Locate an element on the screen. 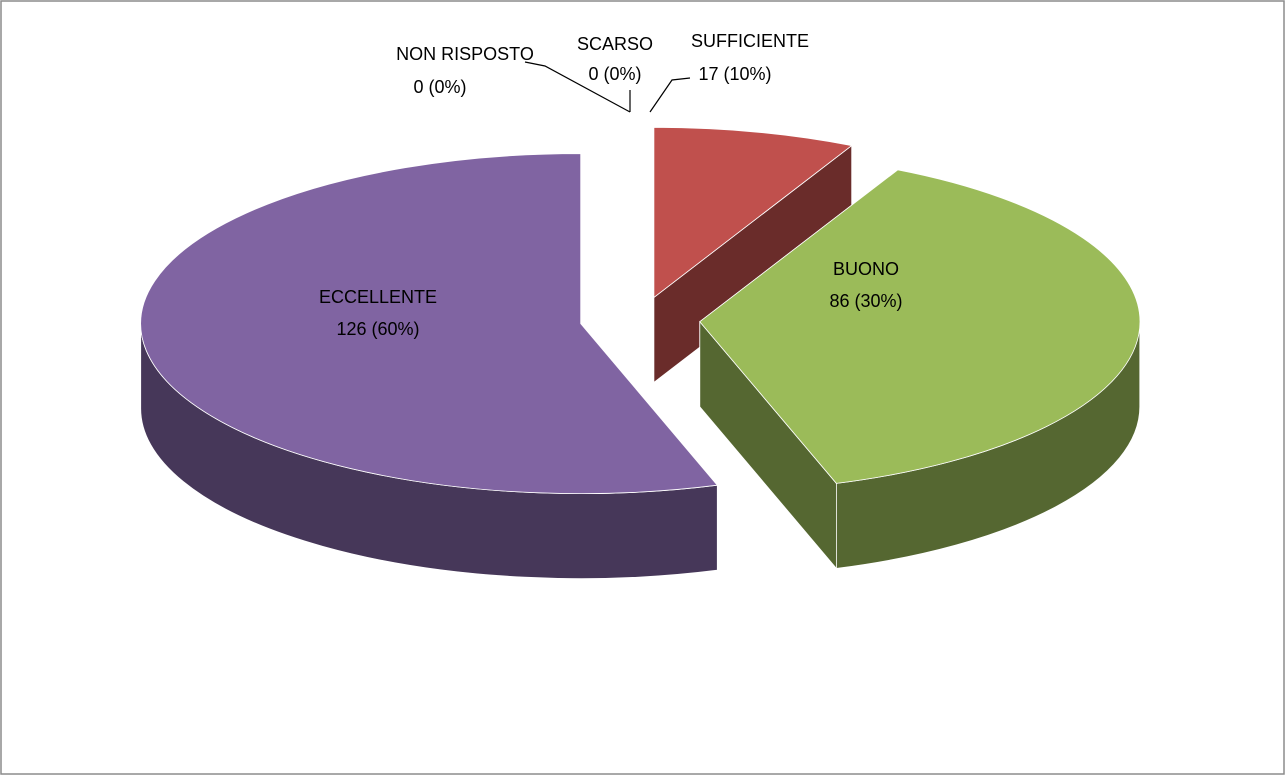  leader-lines is located at coordinates (607, 87).